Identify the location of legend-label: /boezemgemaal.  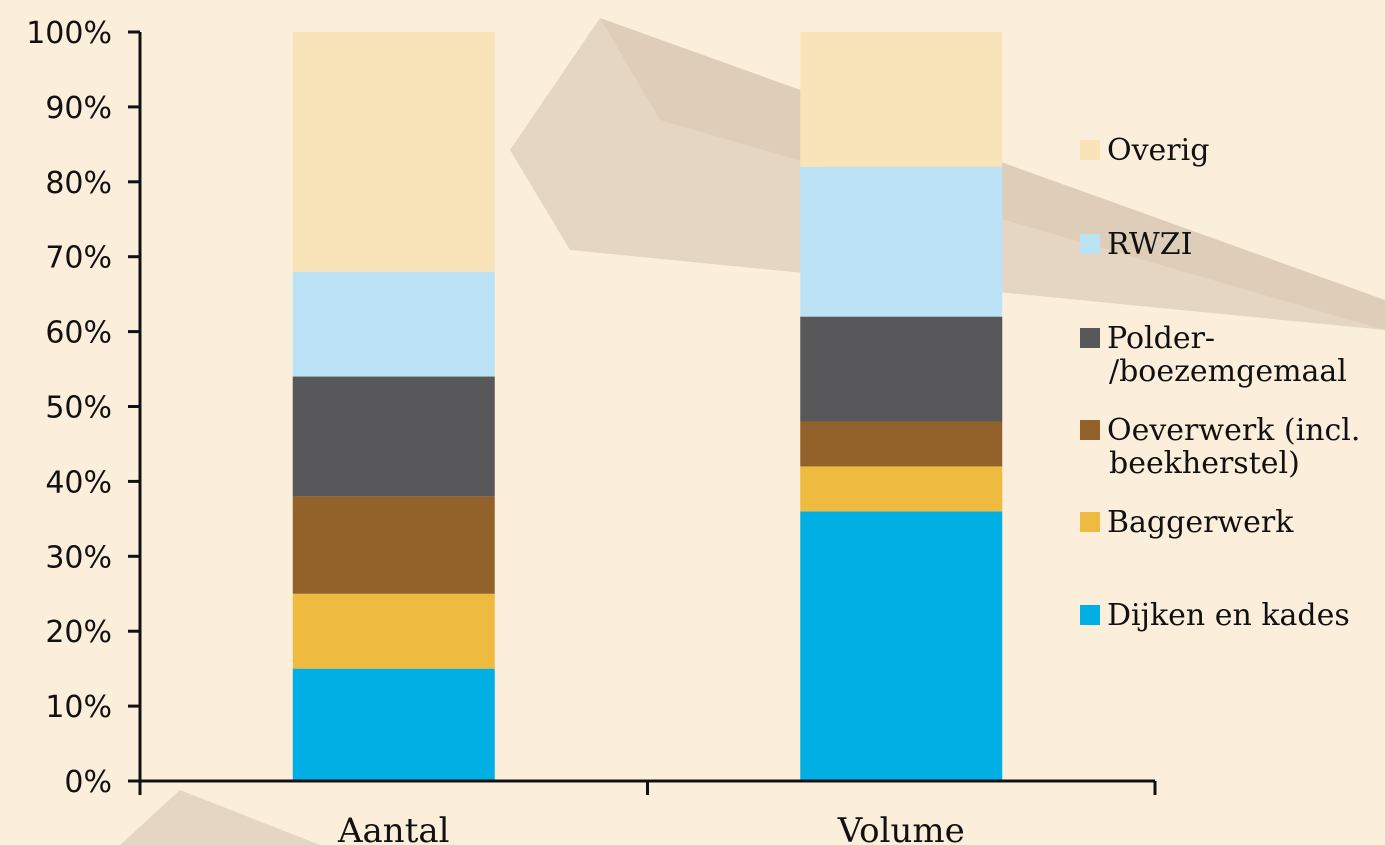
(1228, 371).